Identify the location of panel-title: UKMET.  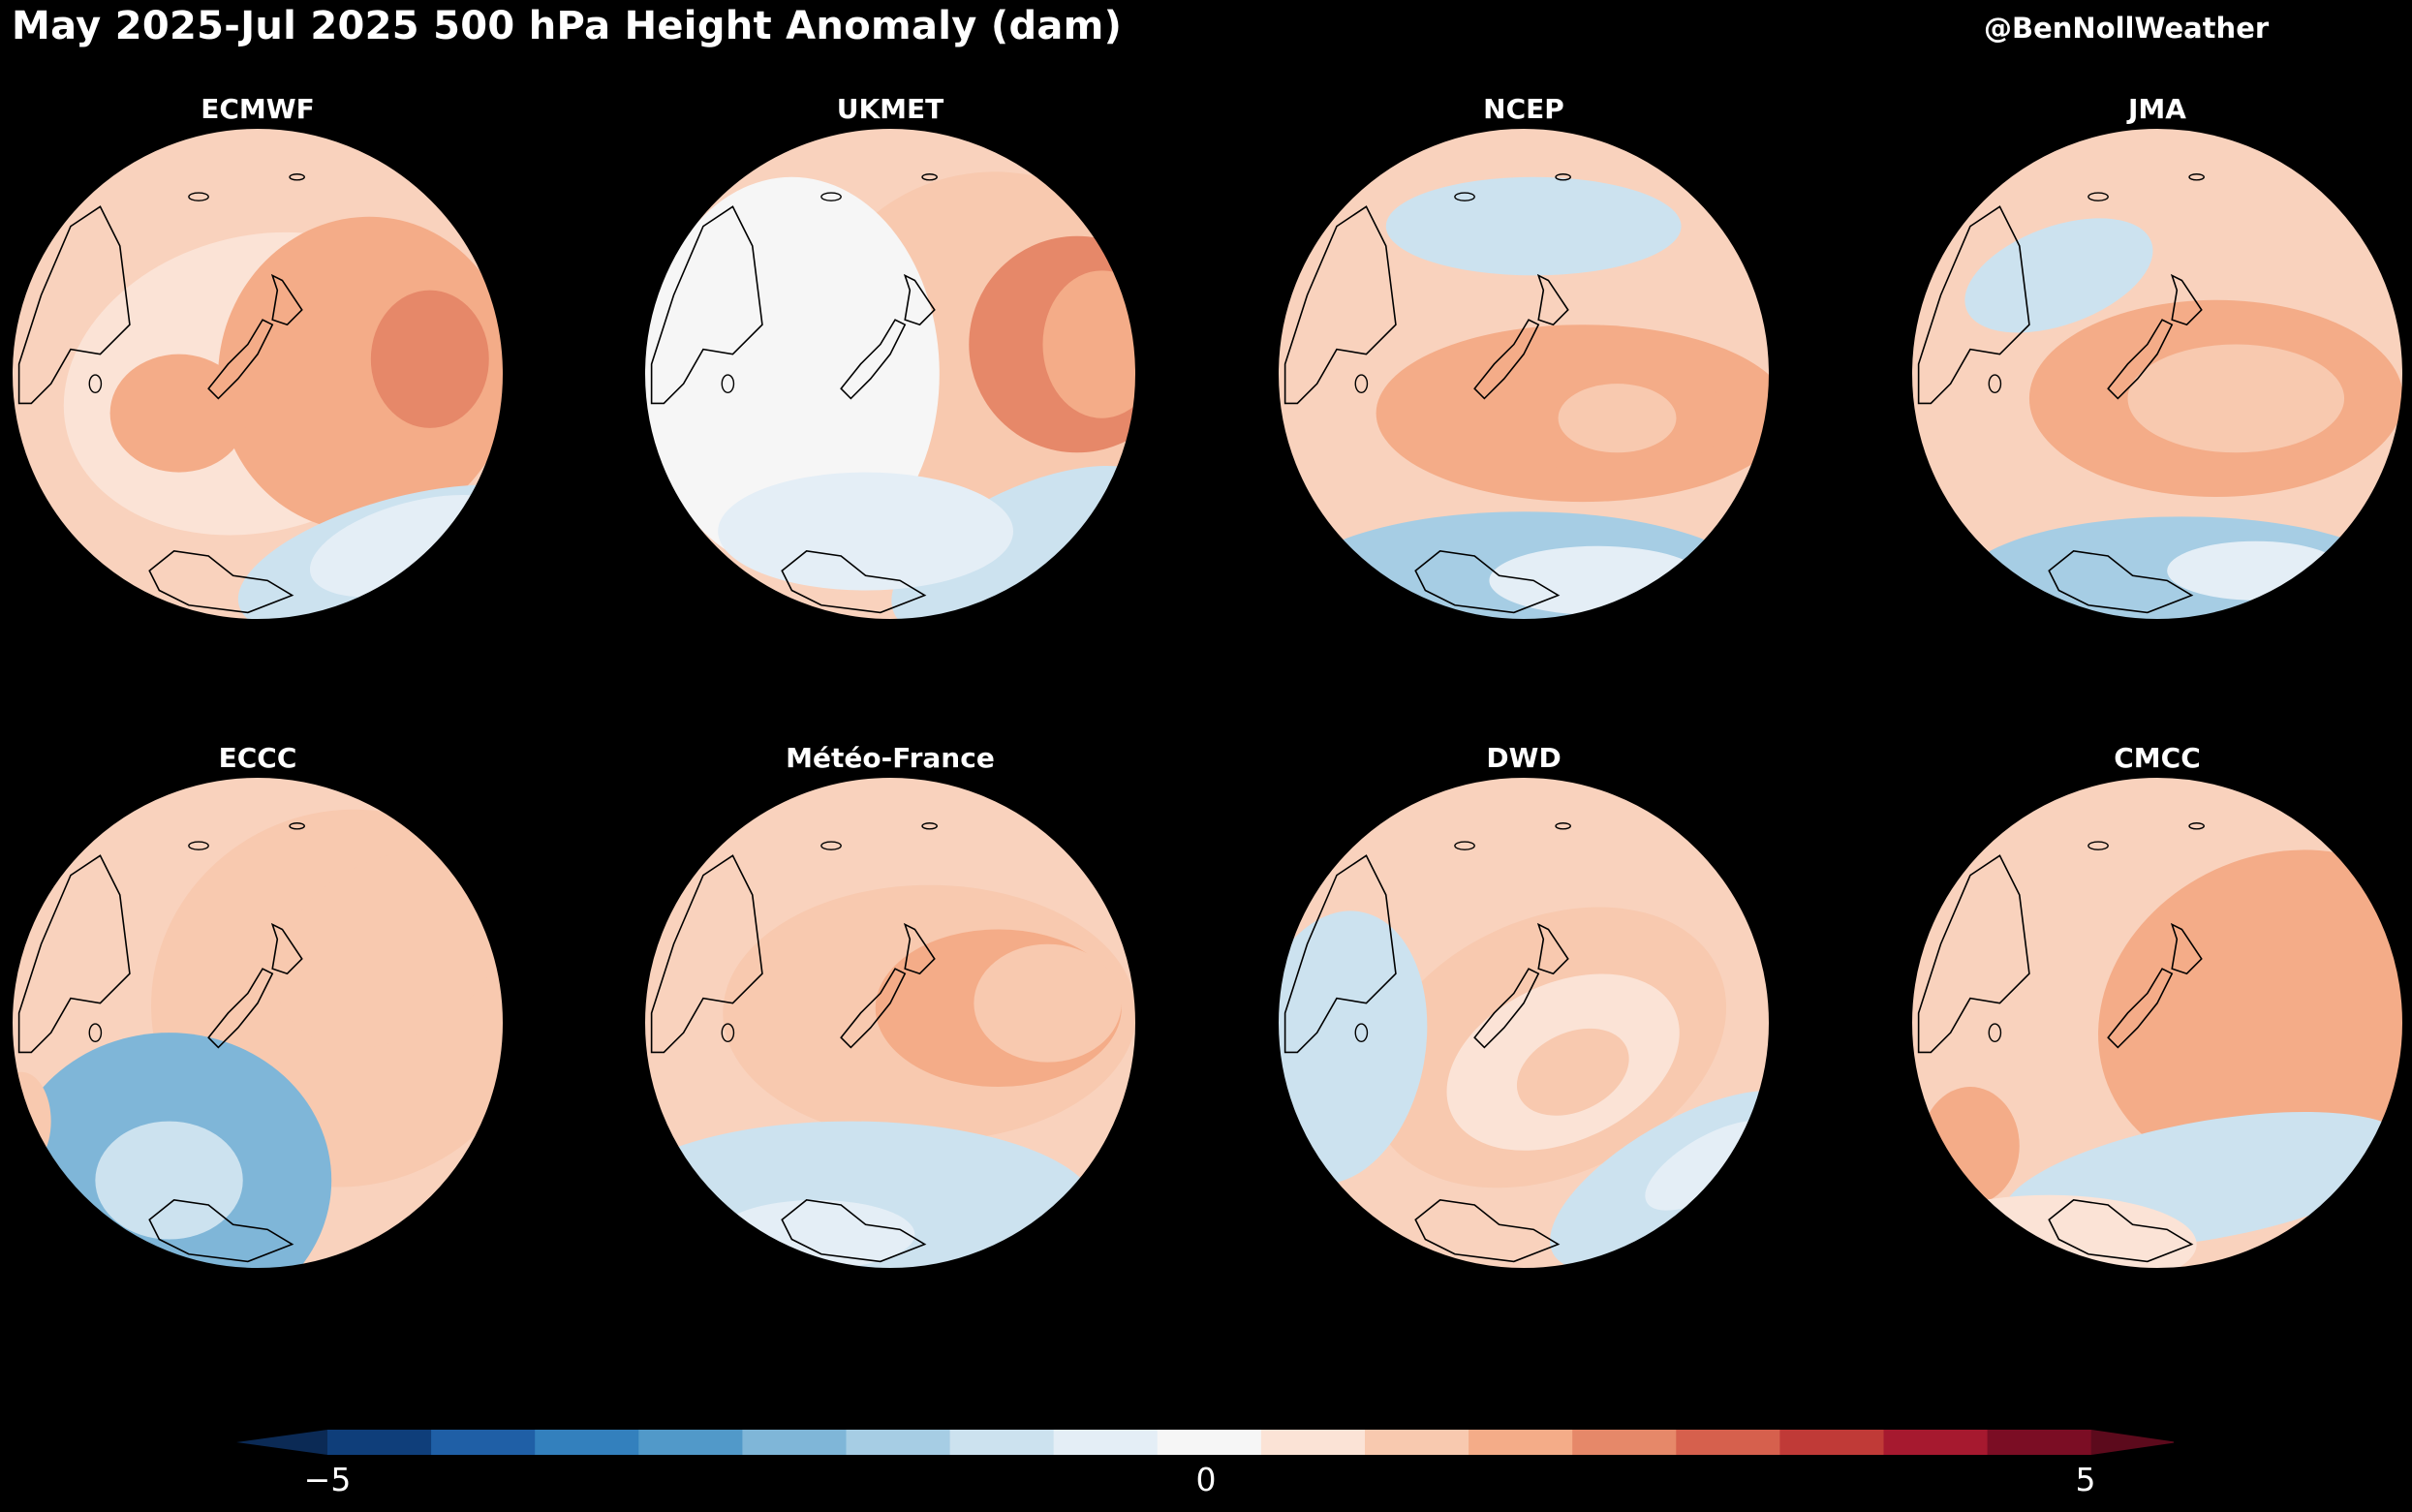
(890, 109).